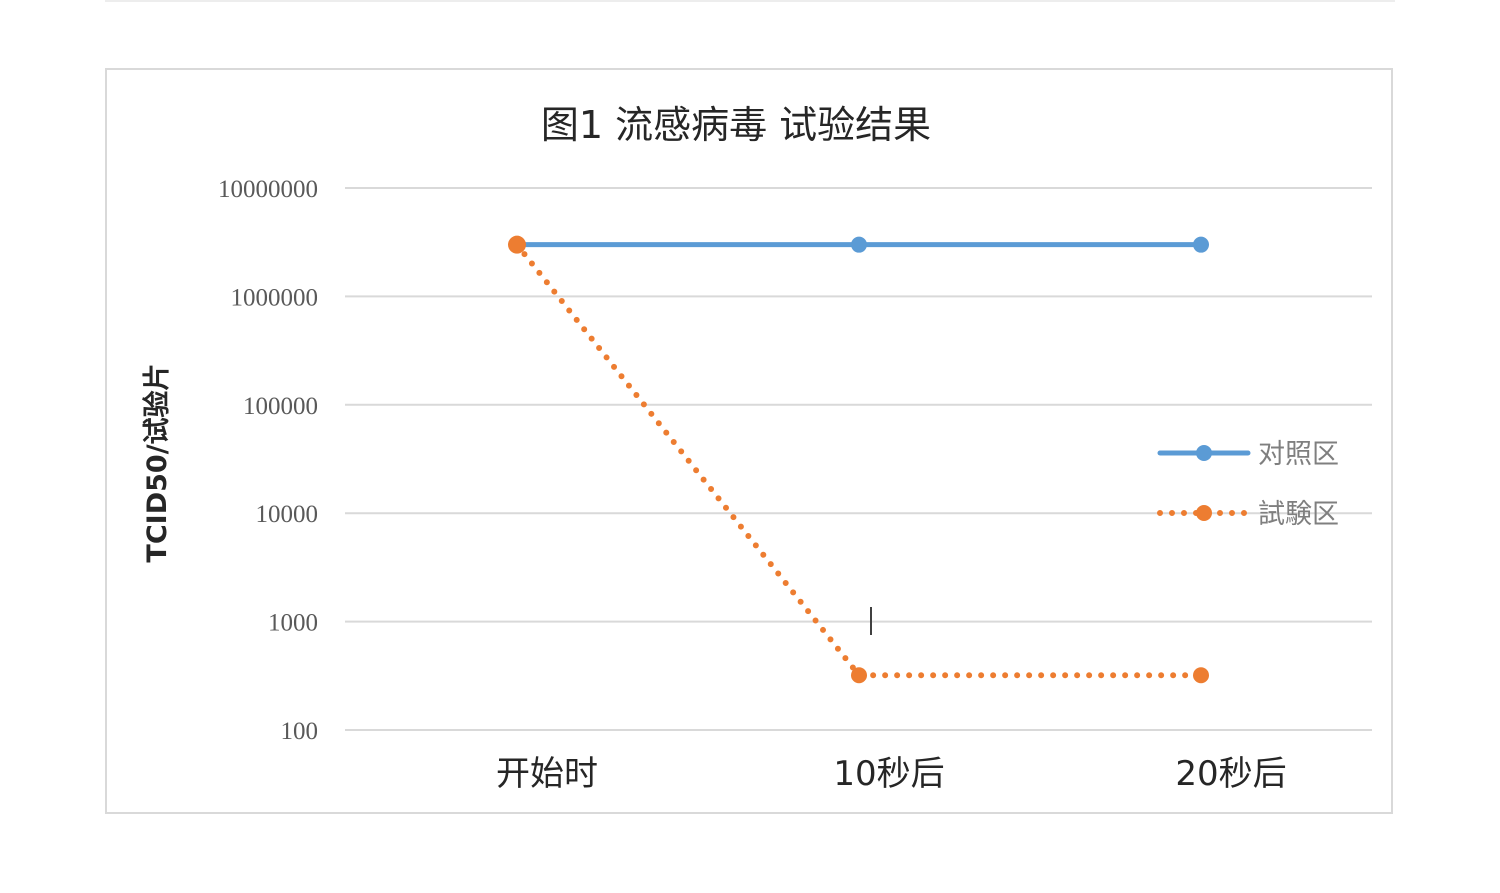 This screenshot has width=1500, height=893. Describe the element at coordinates (750, 1) in the screenshot. I see `top-divider` at that location.